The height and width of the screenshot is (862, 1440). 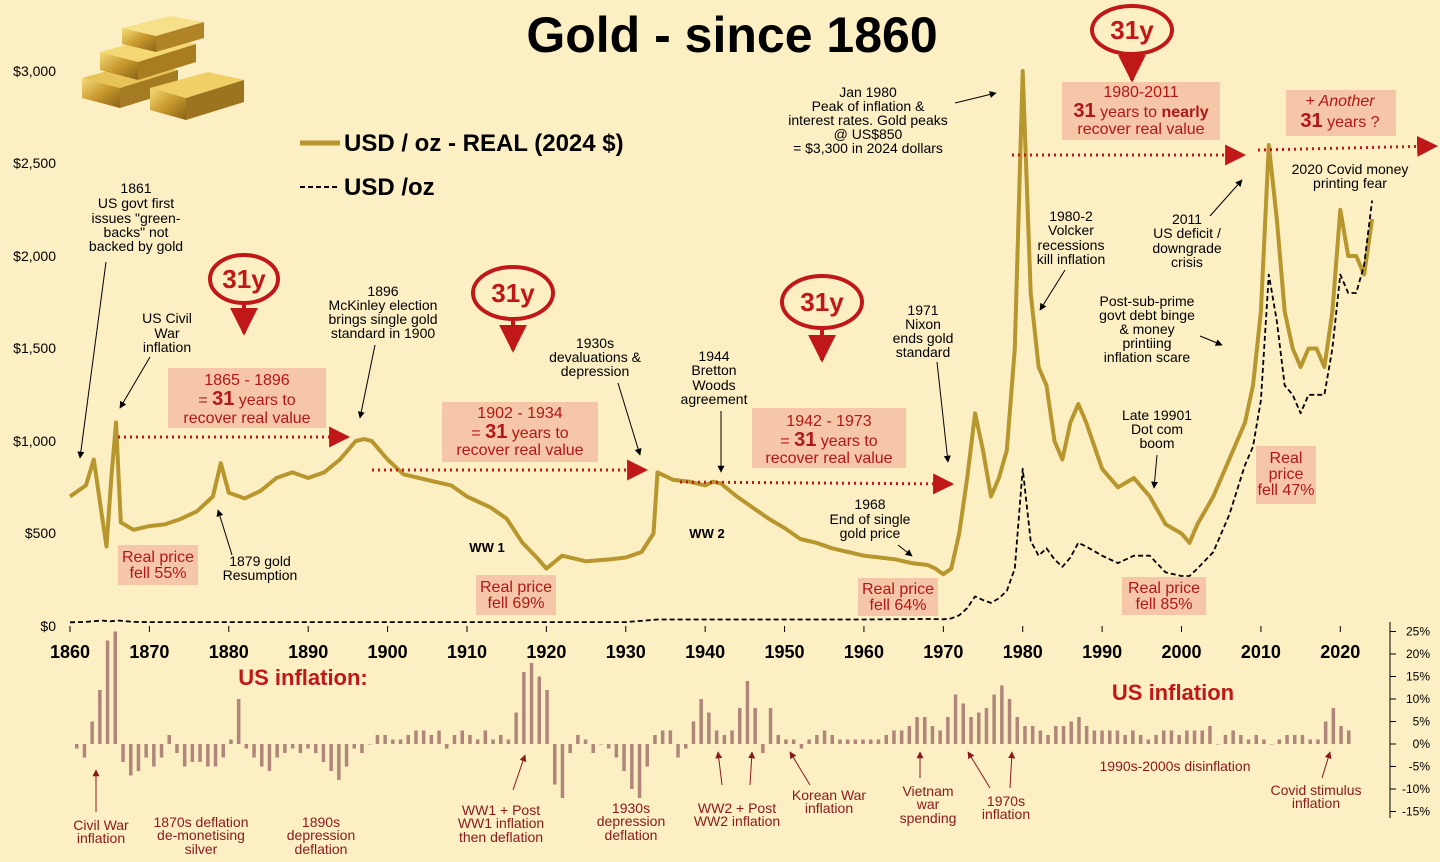 I want to click on annotation-civil-war: US Civil War inflation, so click(x=155, y=359).